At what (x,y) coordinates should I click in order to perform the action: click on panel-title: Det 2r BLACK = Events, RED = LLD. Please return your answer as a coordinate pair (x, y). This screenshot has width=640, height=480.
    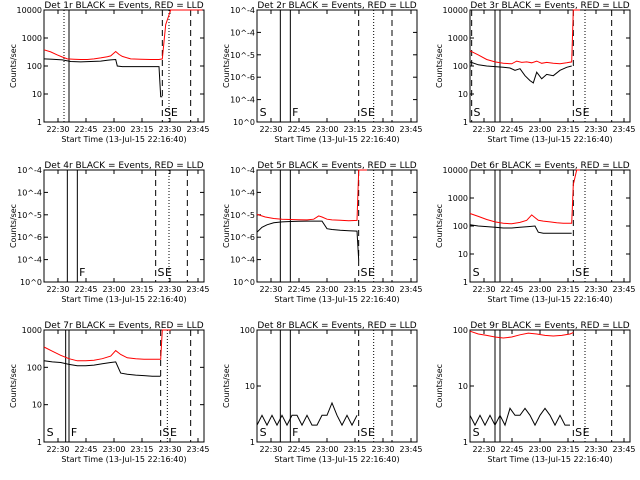
    Looking at the image, I should click on (336, 6).